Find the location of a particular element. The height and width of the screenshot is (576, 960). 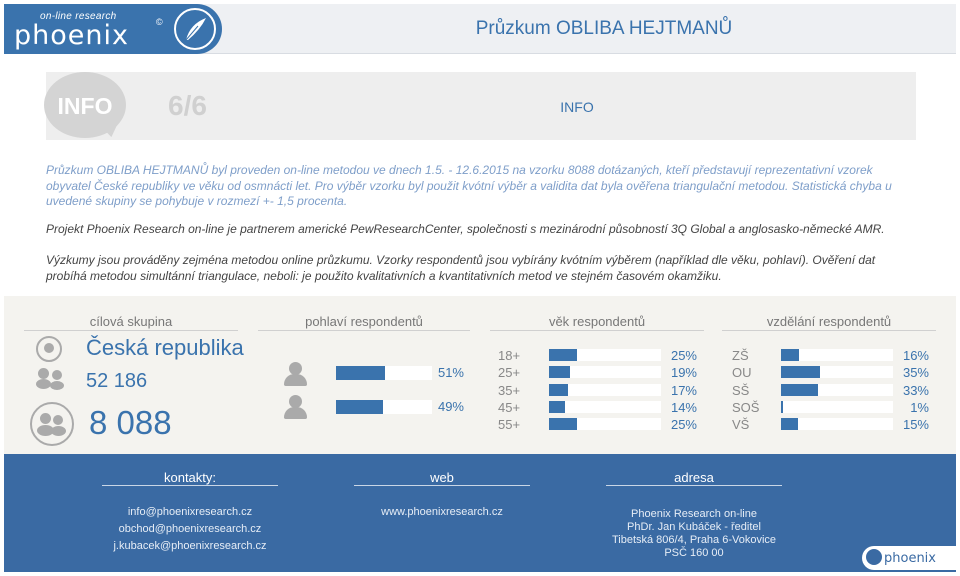

target-group-title: cílová skupina is located at coordinates (131, 321).